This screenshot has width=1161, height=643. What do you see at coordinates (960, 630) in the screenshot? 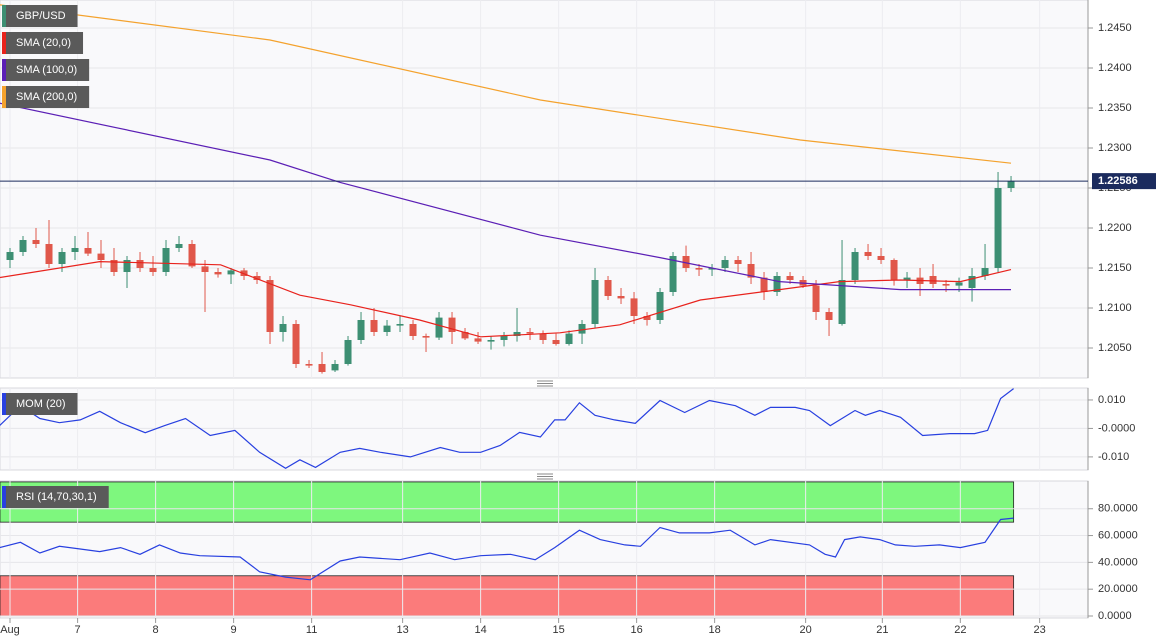
I see `x-tick-label: 22` at bounding box center [960, 630].